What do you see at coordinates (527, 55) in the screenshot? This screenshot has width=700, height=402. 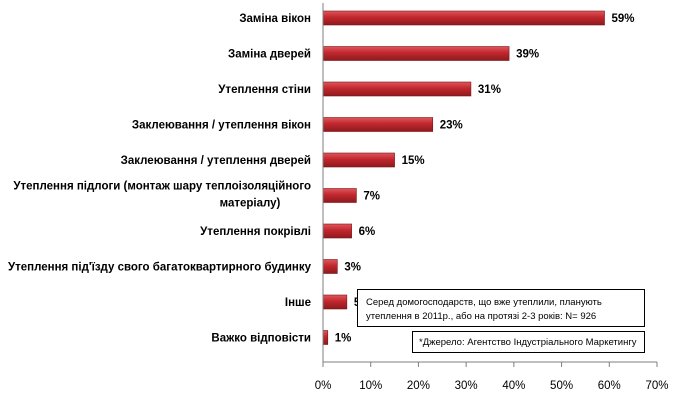 I see `value-label: 39%` at bounding box center [527, 55].